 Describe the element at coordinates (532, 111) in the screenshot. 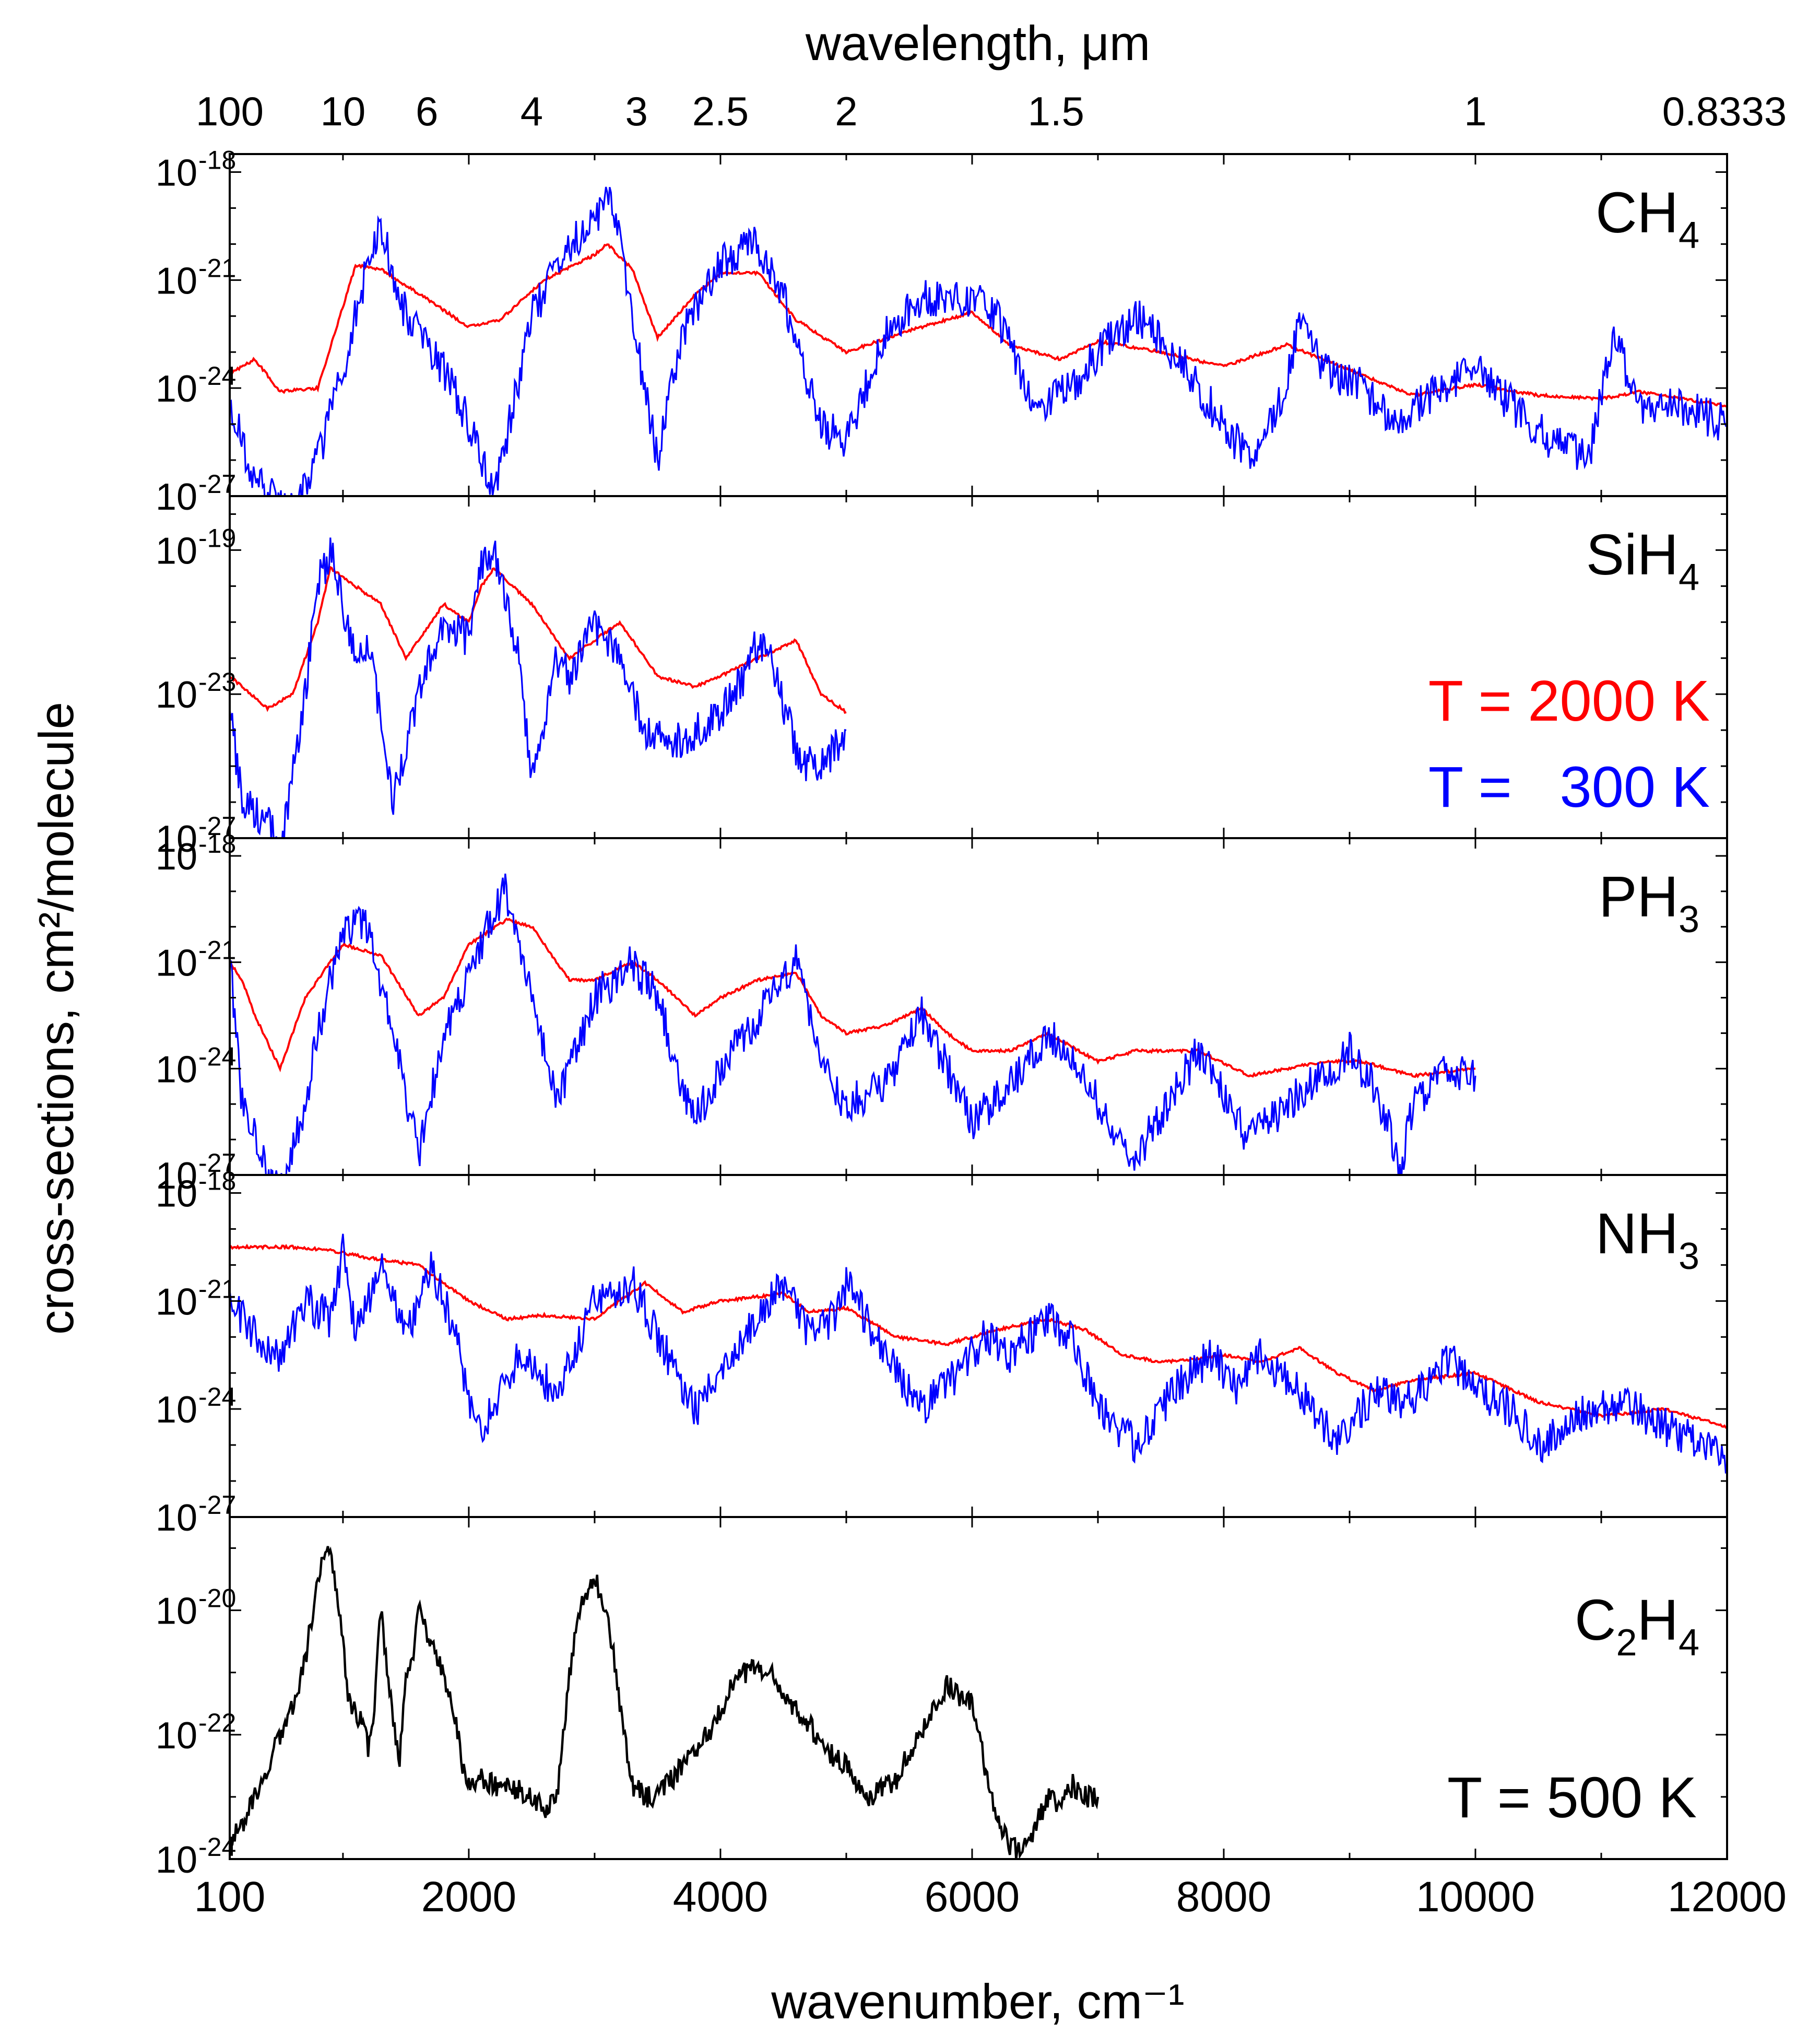

I see `top-tick-label: 4` at that location.